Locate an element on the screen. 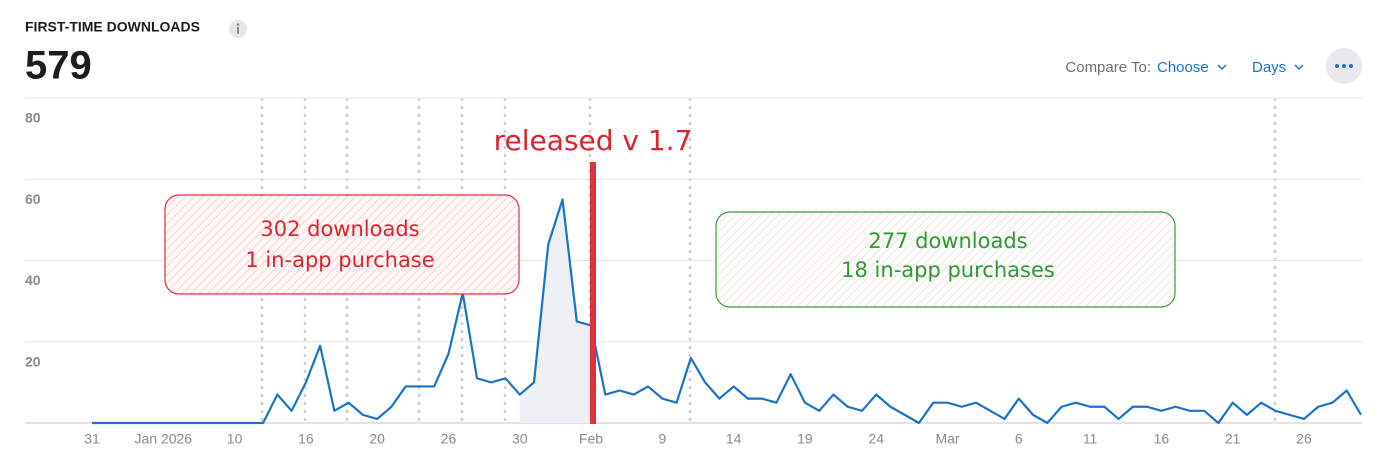  x-tick-label: Mar is located at coordinates (947, 439).